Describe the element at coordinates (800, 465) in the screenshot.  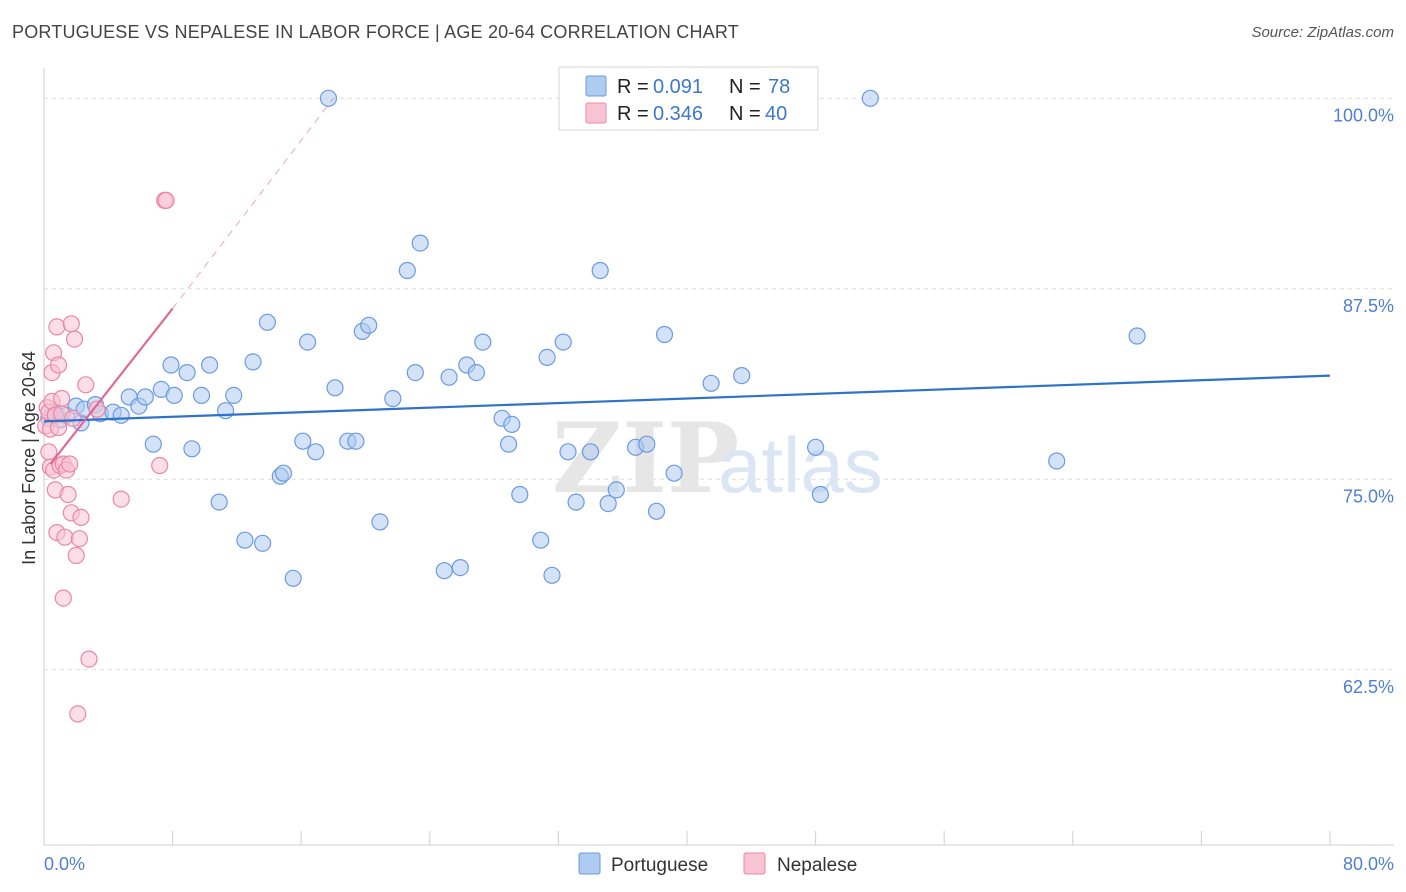
I see `watermark-atlas: atlas` at that location.